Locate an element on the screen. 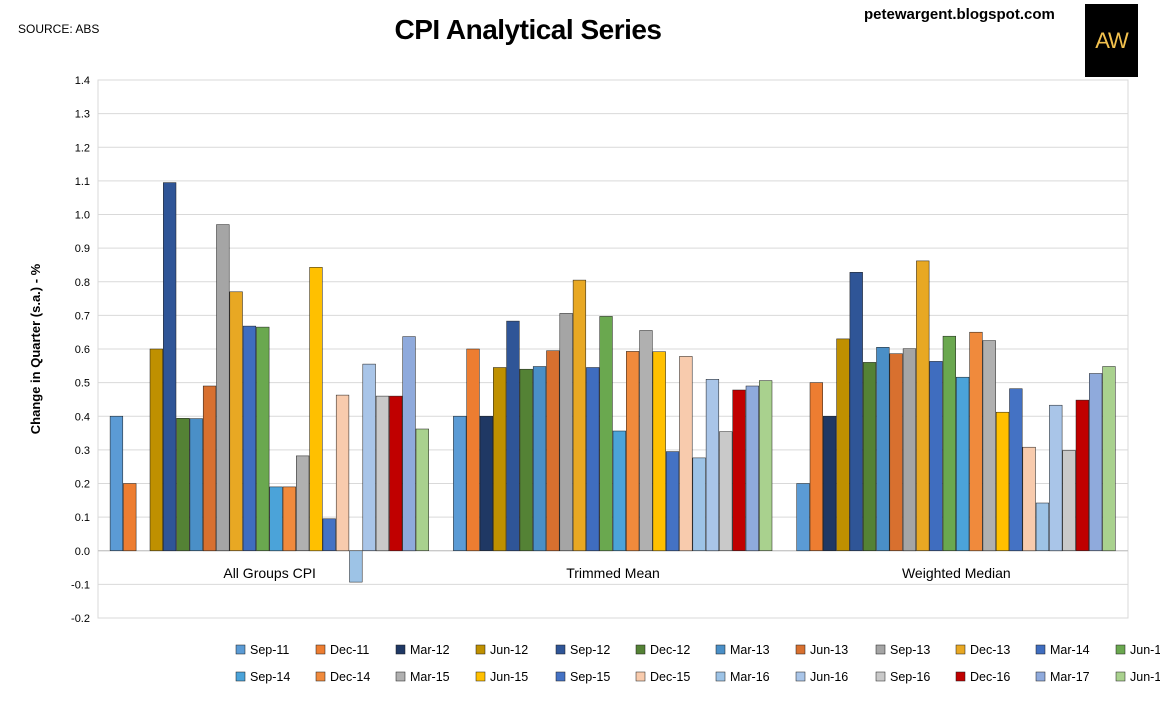 This screenshot has height=707, width=1160. legend-label: Sep-12 is located at coordinates (590, 650).